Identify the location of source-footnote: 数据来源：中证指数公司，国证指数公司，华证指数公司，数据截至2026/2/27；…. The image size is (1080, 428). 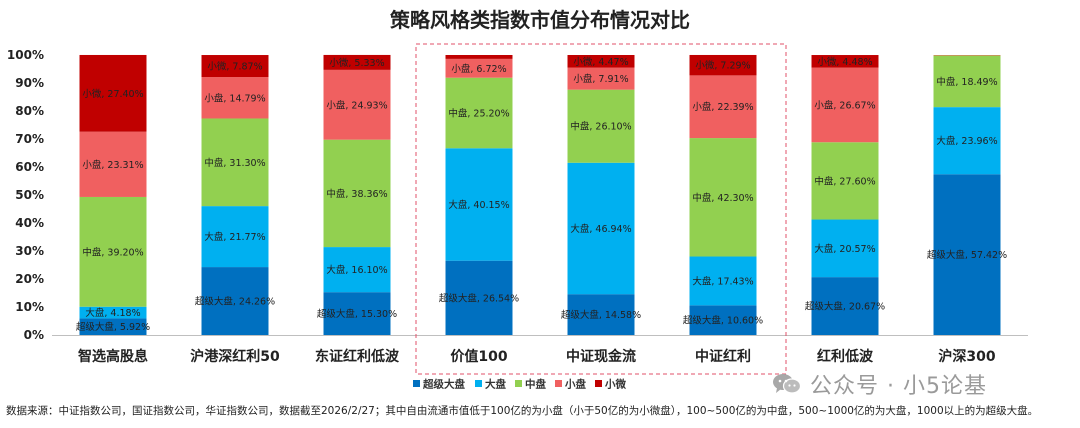
(522, 411).